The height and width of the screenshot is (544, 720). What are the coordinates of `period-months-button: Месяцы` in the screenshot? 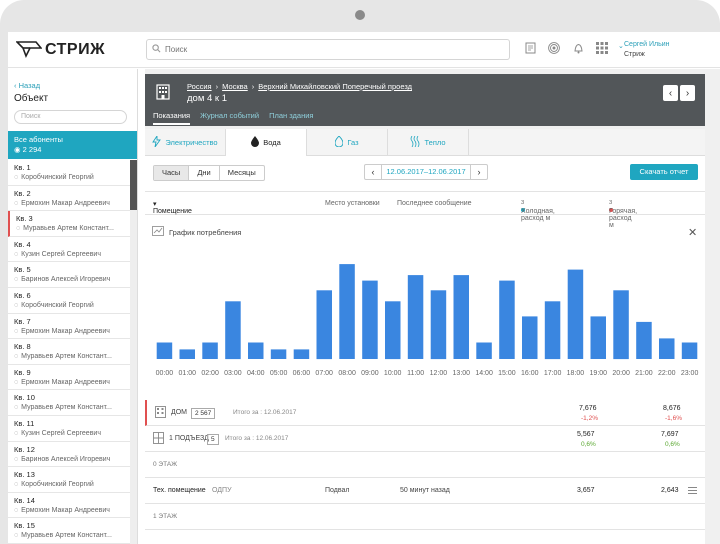 It's located at (241, 172).